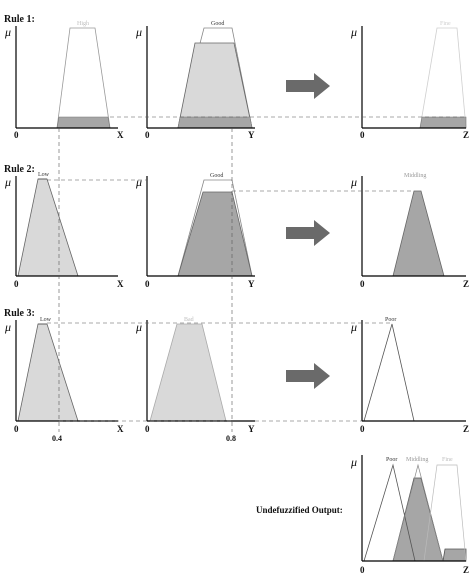 Image resolution: width=474 pixels, height=577 pixels. I want to click on high-set-clipped-fill, so click(83, 122).